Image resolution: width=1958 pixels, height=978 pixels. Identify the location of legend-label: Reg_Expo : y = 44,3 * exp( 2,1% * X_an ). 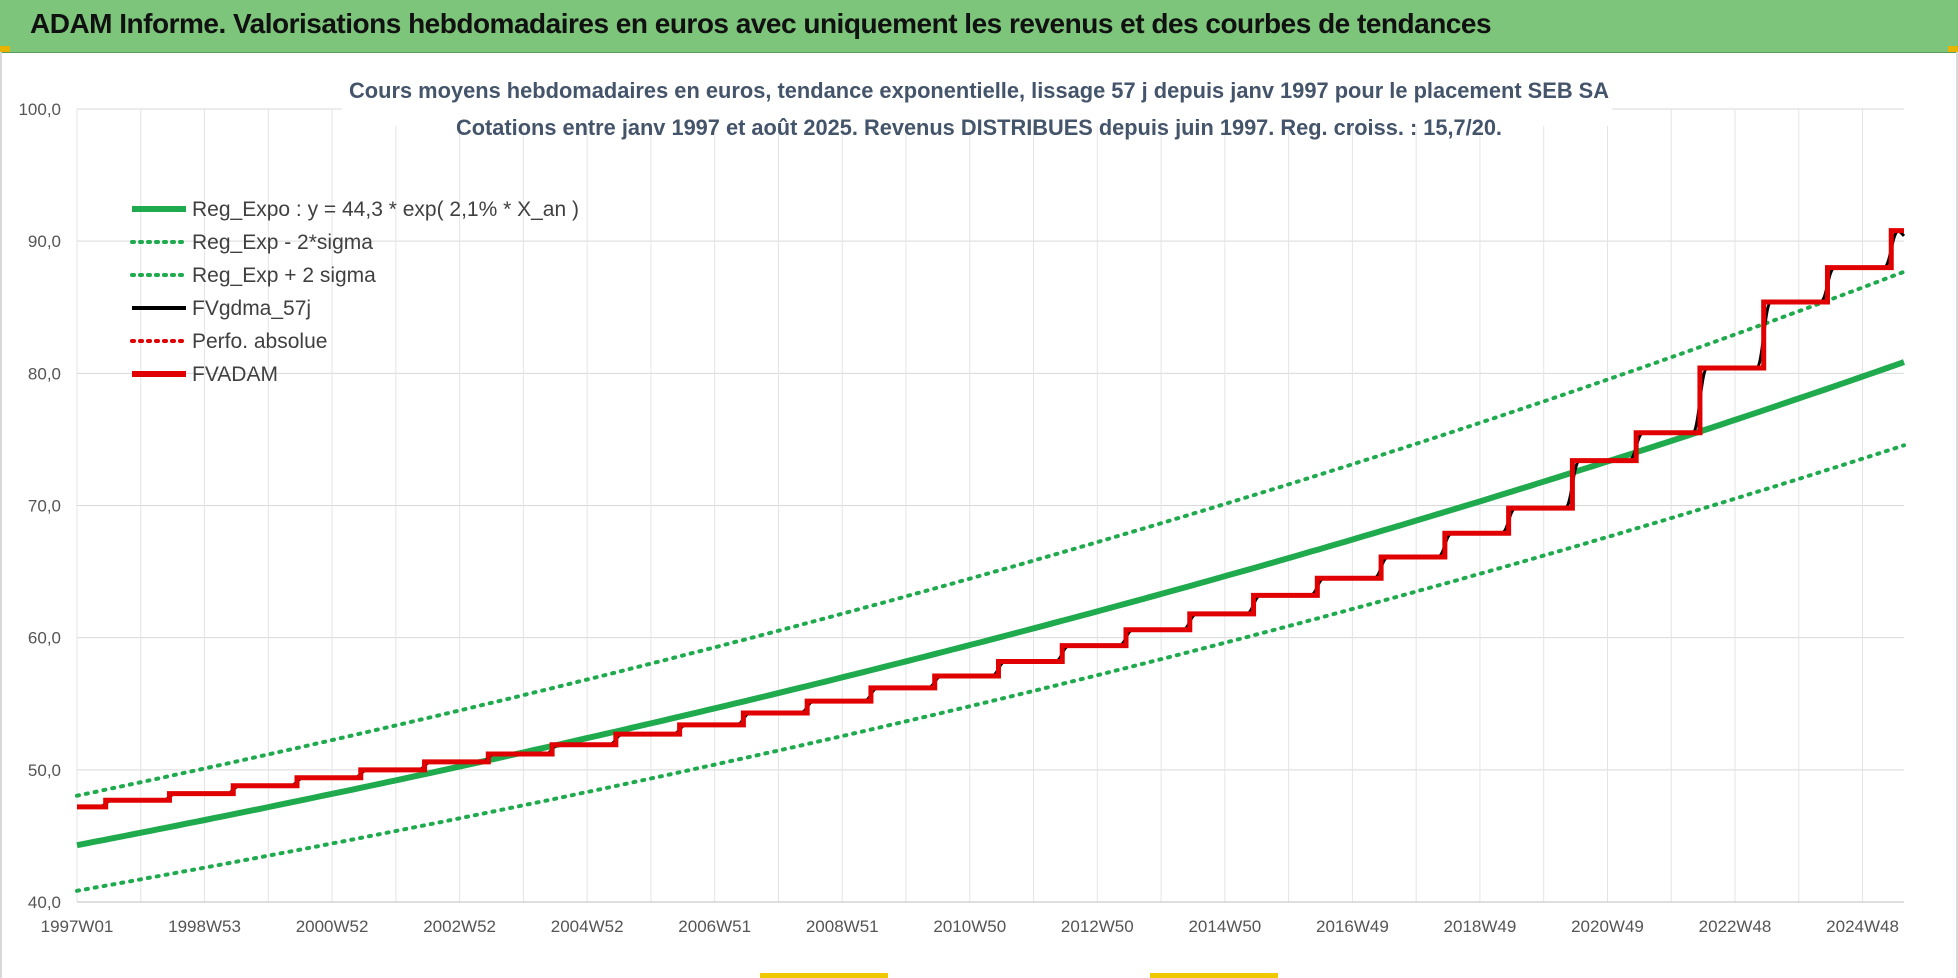
(385, 209).